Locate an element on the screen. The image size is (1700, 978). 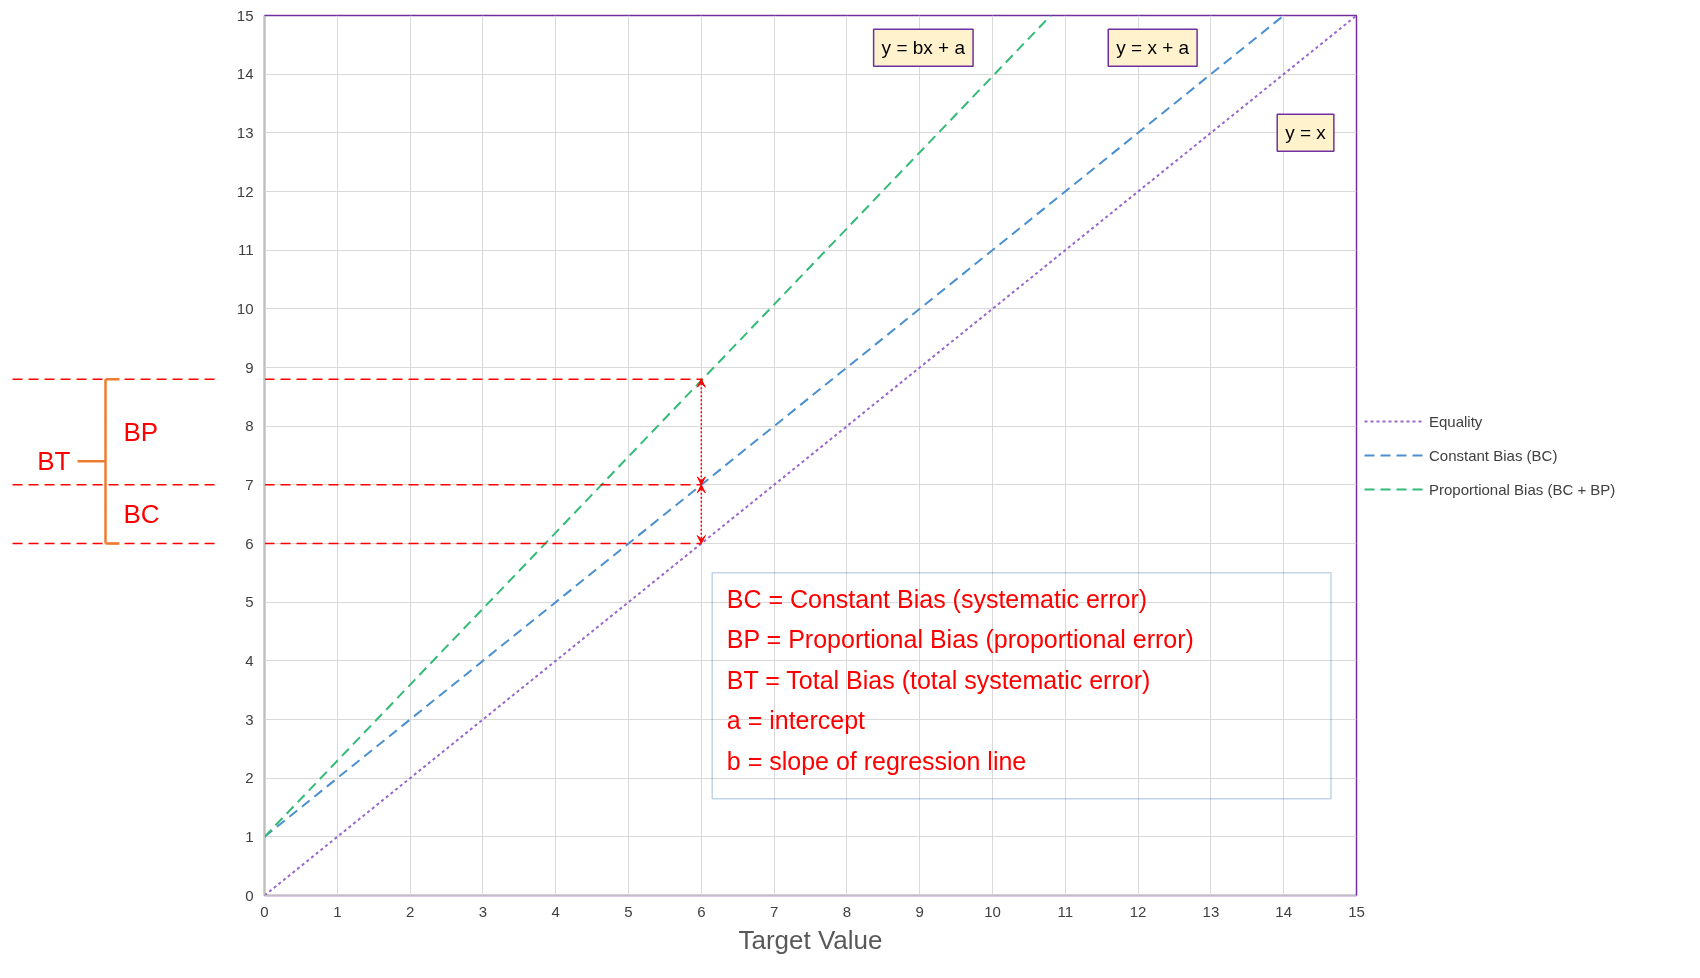
x-tick-label: 11 is located at coordinates (1065, 911).